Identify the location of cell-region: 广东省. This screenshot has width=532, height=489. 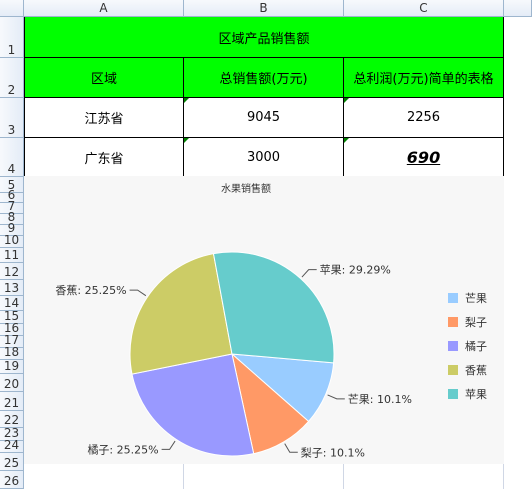
(104, 157).